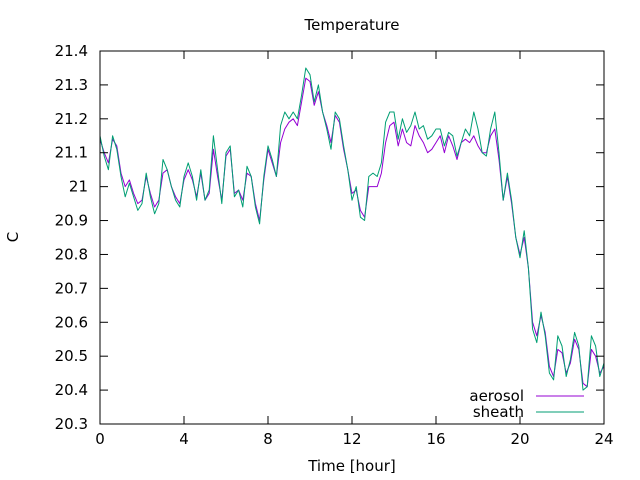 This screenshot has height=480, width=640. Describe the element at coordinates (351, 25) in the screenshot. I see `chart-title: Temperature` at that location.